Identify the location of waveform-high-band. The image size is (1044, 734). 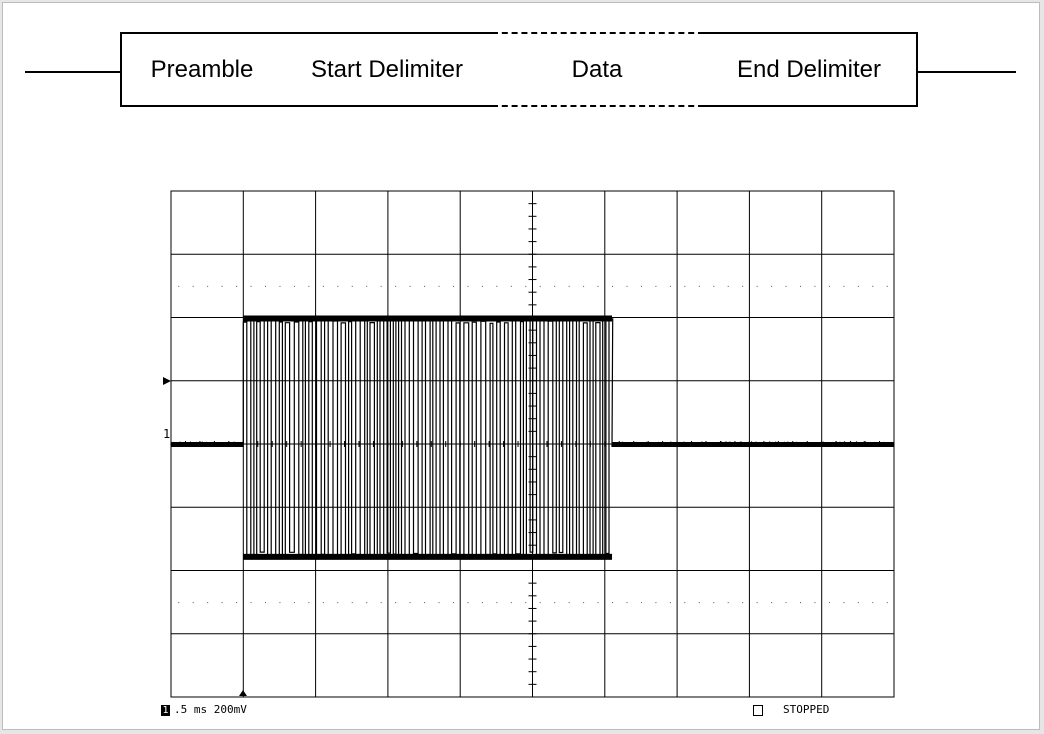
(428, 318).